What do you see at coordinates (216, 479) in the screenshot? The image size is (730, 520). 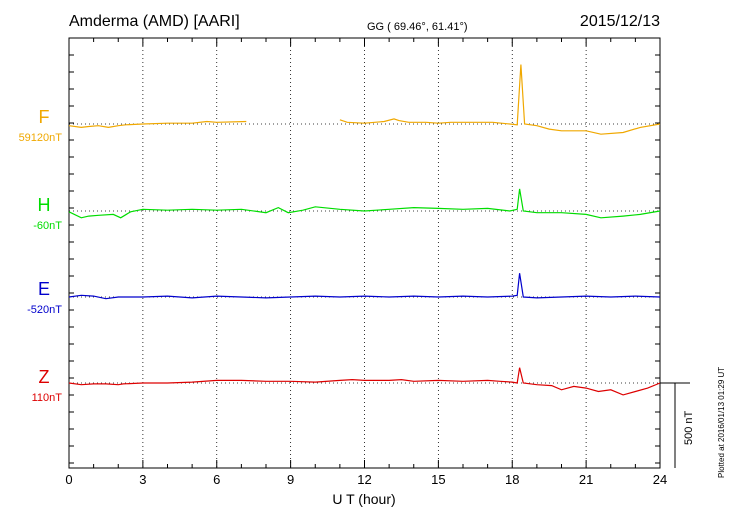 I see `x-tick-label: 6` at bounding box center [216, 479].